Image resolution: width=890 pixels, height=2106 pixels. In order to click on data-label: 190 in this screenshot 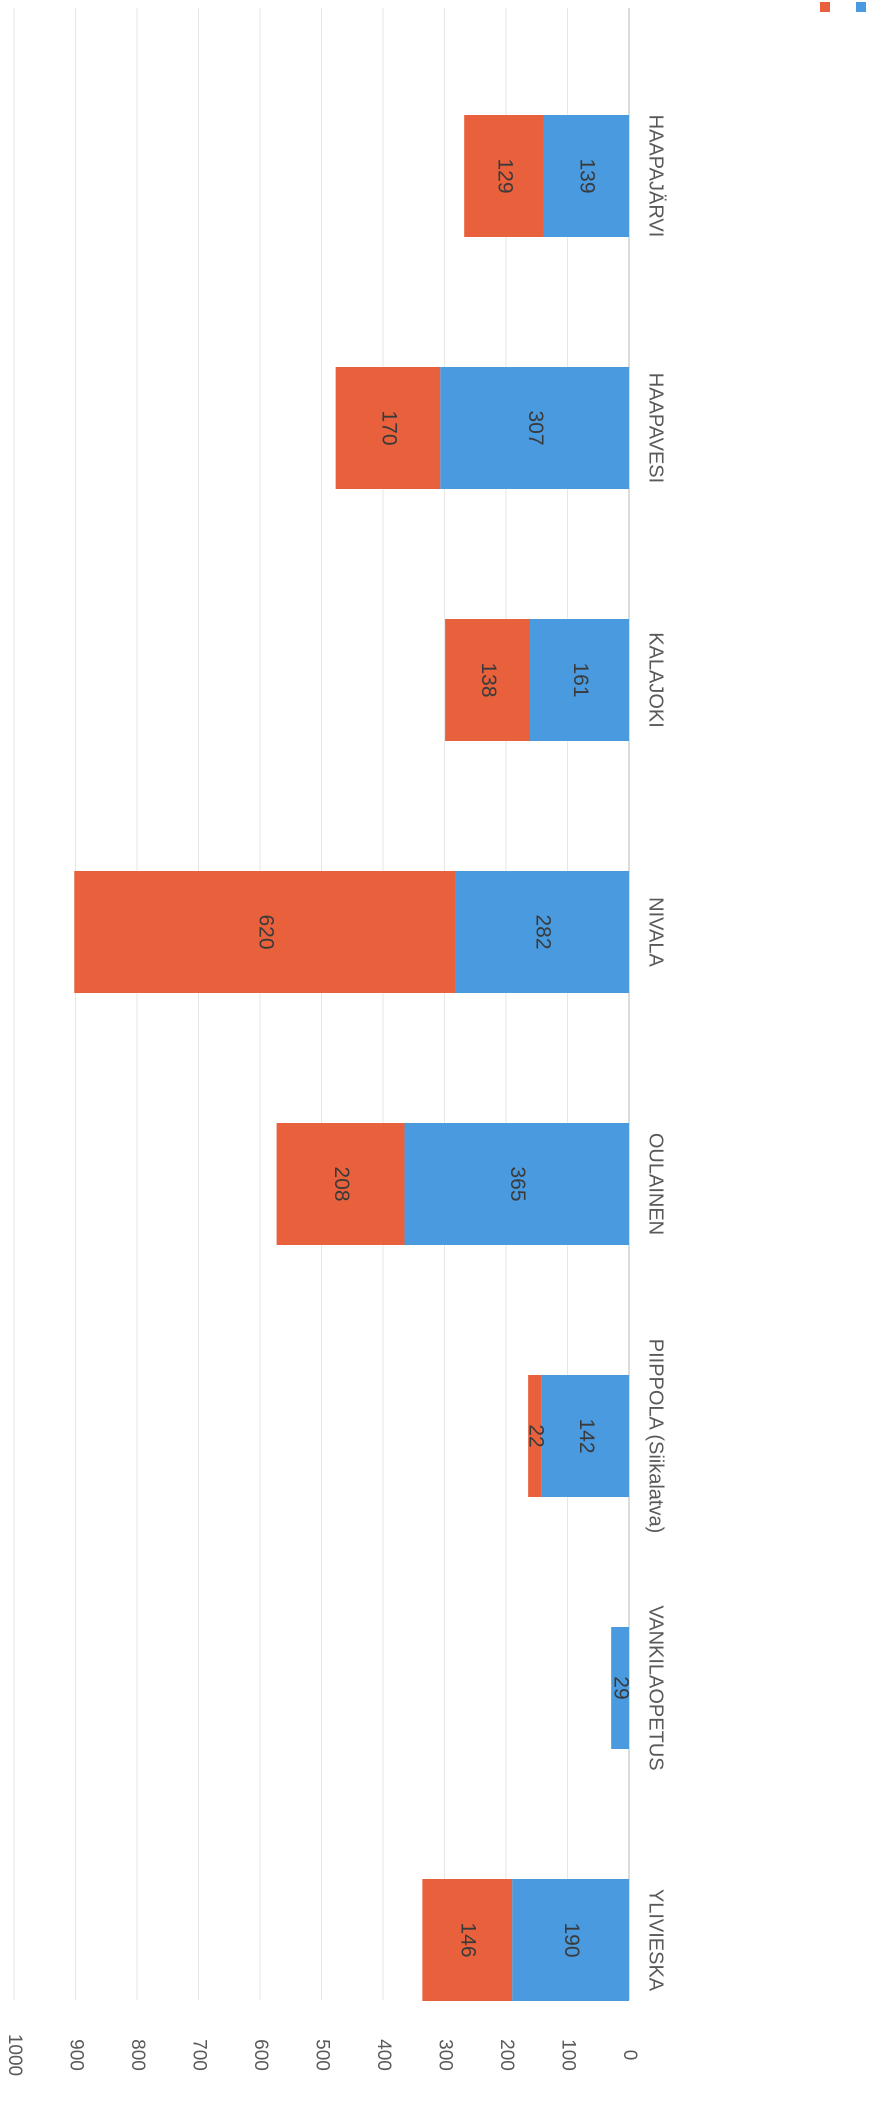, I will do `click(571, 1939)`.